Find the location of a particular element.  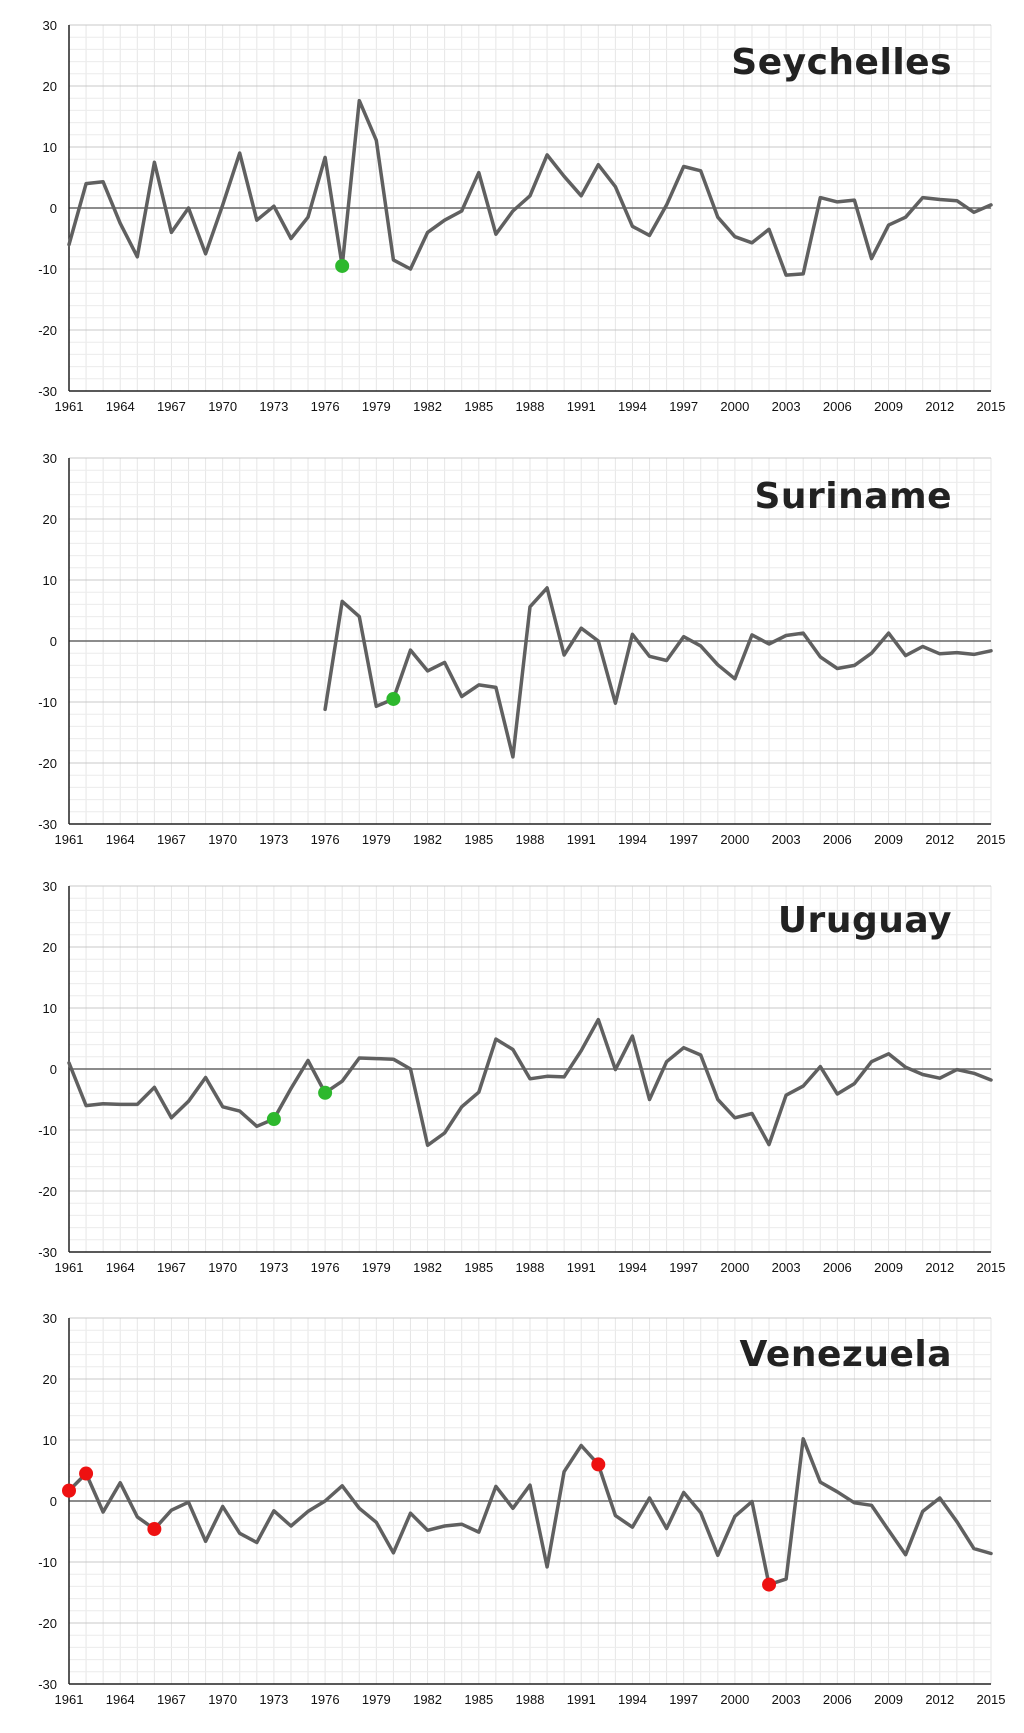

chart-title: Venezuela is located at coordinates (845, 1354).